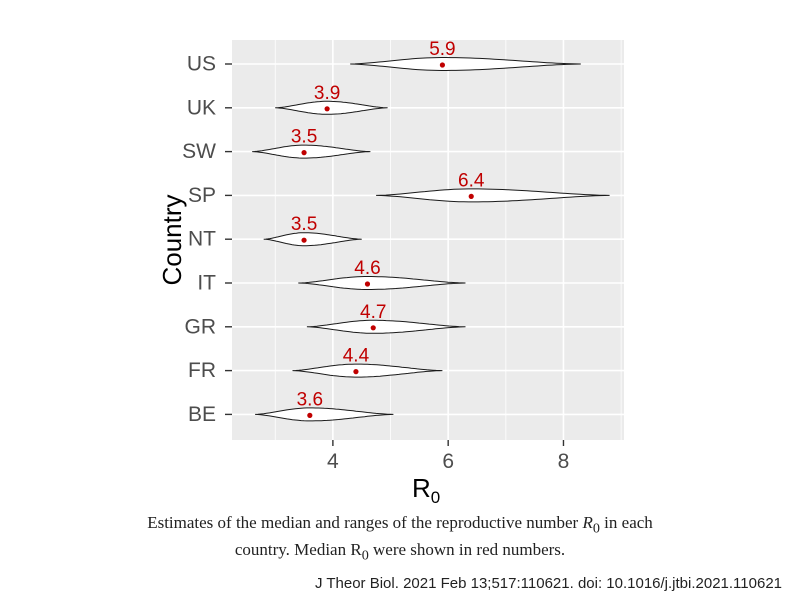  What do you see at coordinates (310, 415) in the screenshot?
I see `median-point-be` at bounding box center [310, 415].